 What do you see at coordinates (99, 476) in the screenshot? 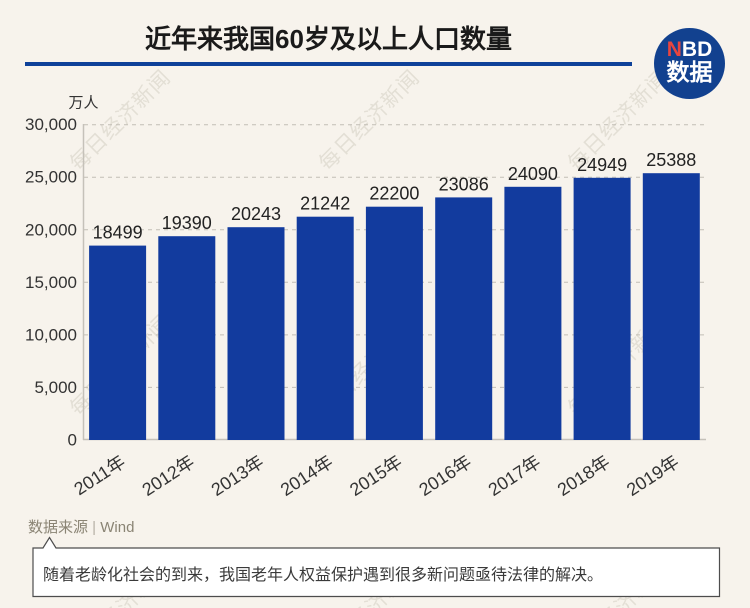
I see `svg-text: 2011年` at bounding box center [99, 476].